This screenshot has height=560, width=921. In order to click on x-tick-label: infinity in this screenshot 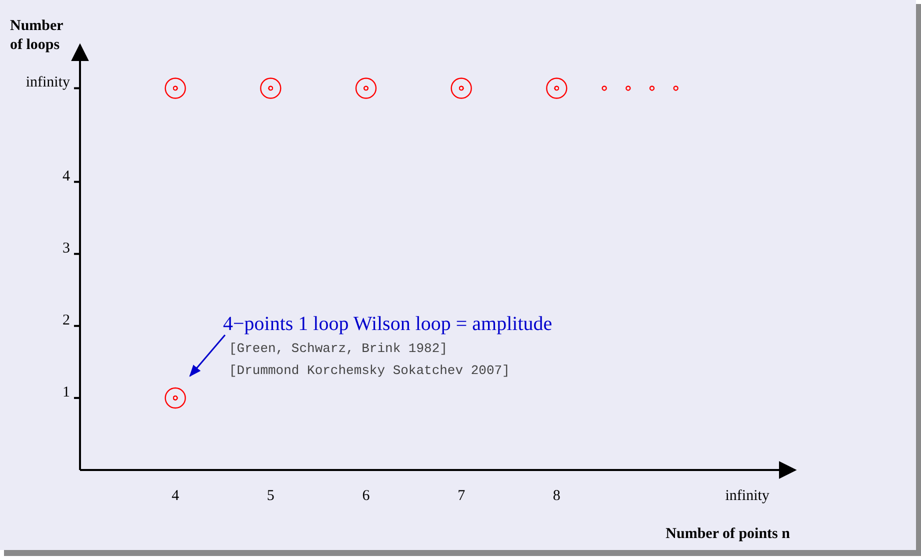, I will do `click(747, 496)`.